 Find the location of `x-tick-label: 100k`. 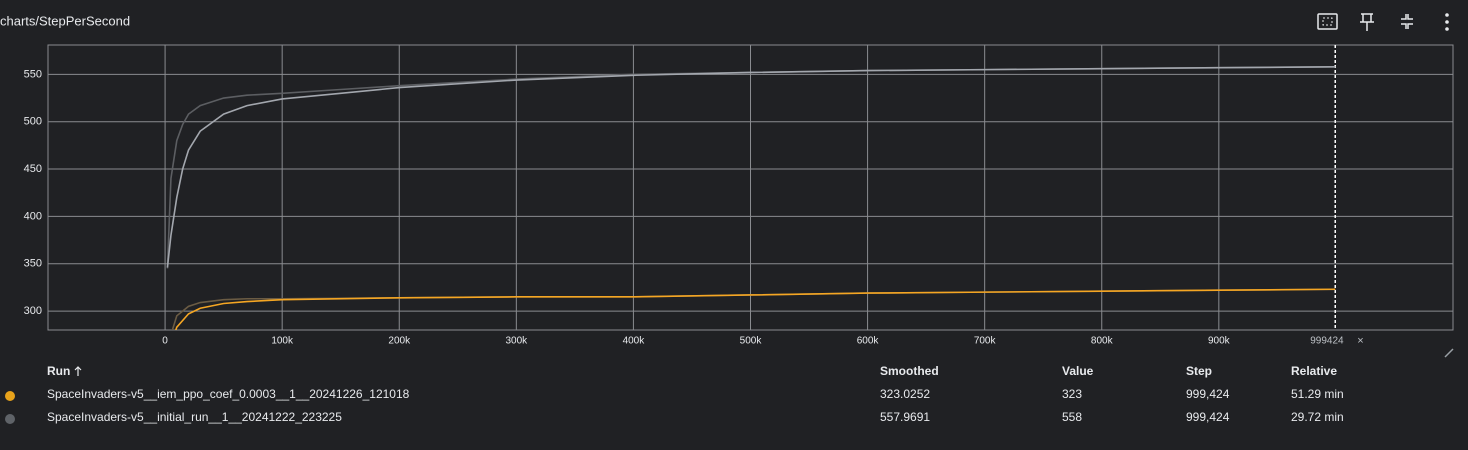

x-tick-label: 100k is located at coordinates (282, 341).